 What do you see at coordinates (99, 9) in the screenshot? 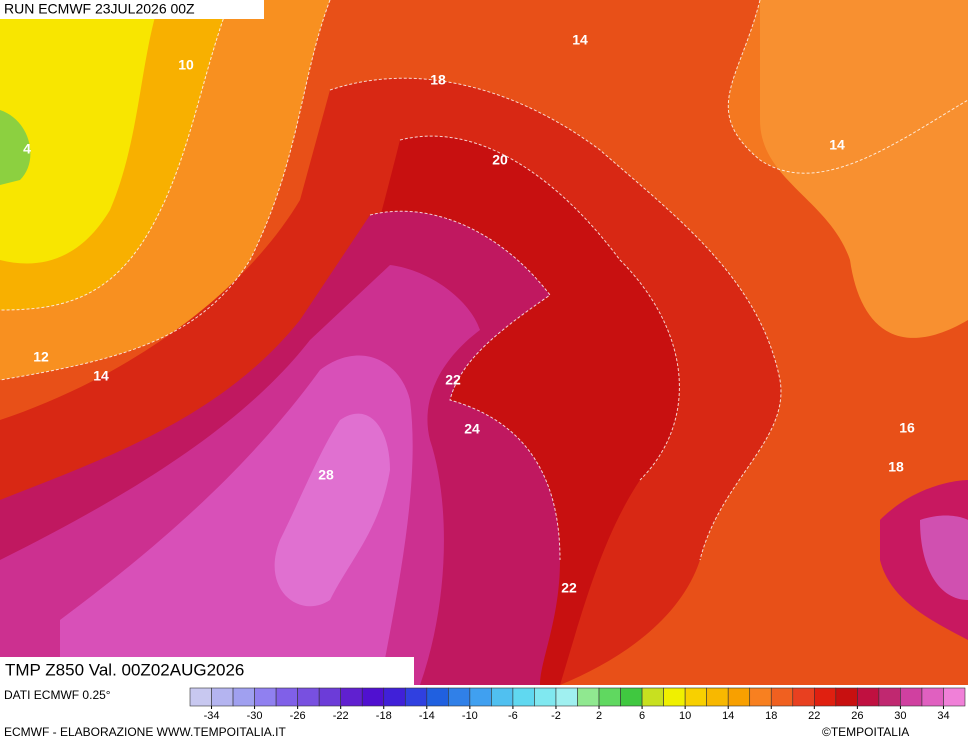
I see `run-label: RUN ECMWF 23JUL2026 00Z` at bounding box center [99, 9].